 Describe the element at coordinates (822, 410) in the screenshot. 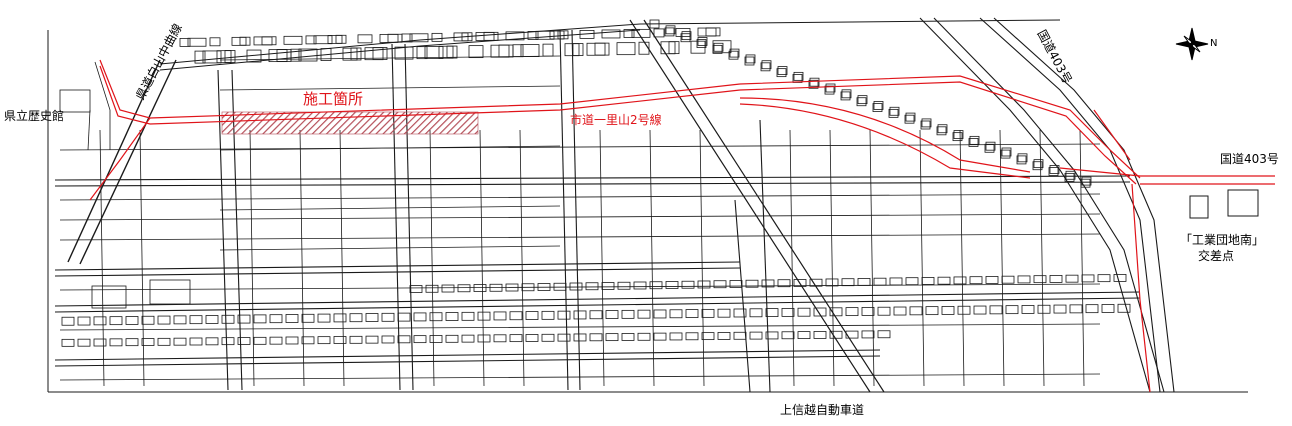

I see `expressway-label: 上信越自動車道` at that location.